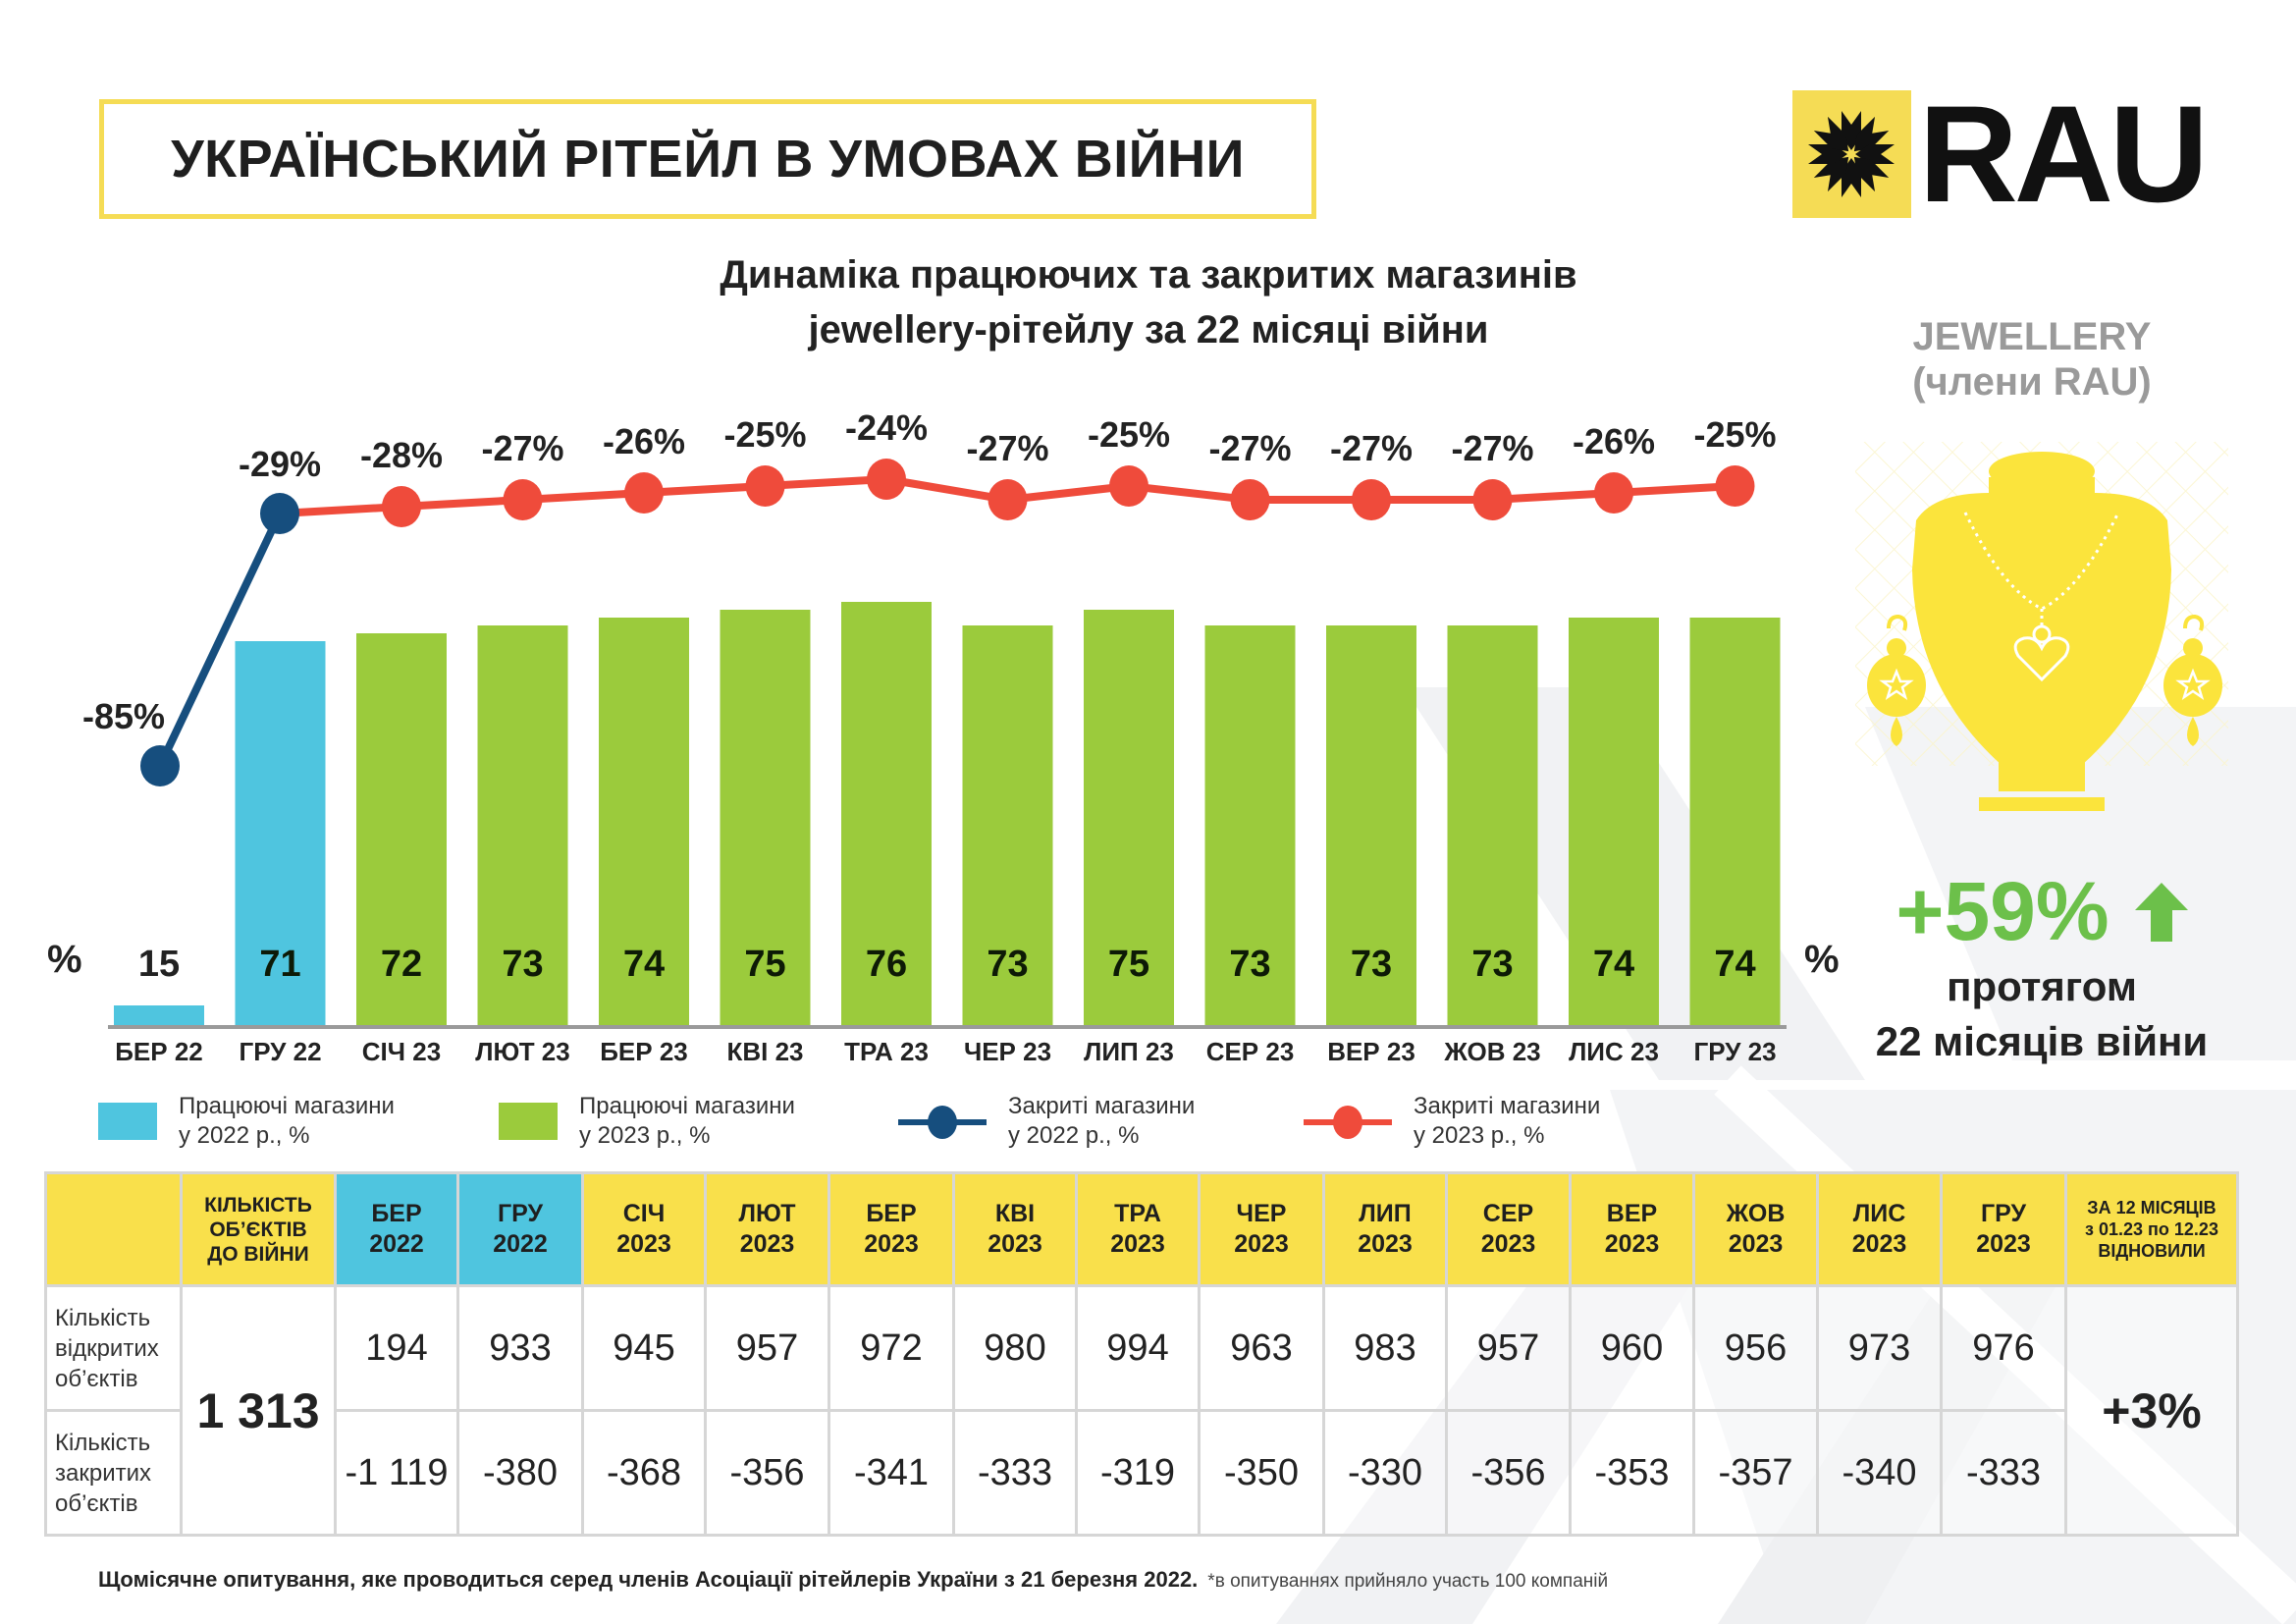  What do you see at coordinates (159, 1051) in the screenshot?
I see `category-label: БЕР 22` at bounding box center [159, 1051].